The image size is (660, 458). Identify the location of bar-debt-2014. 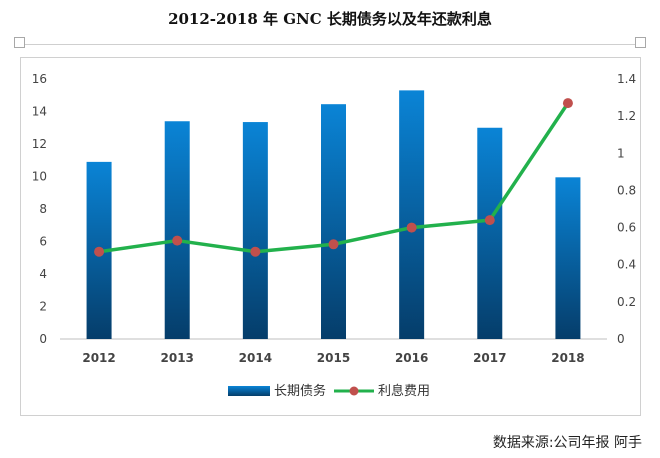
(255, 230).